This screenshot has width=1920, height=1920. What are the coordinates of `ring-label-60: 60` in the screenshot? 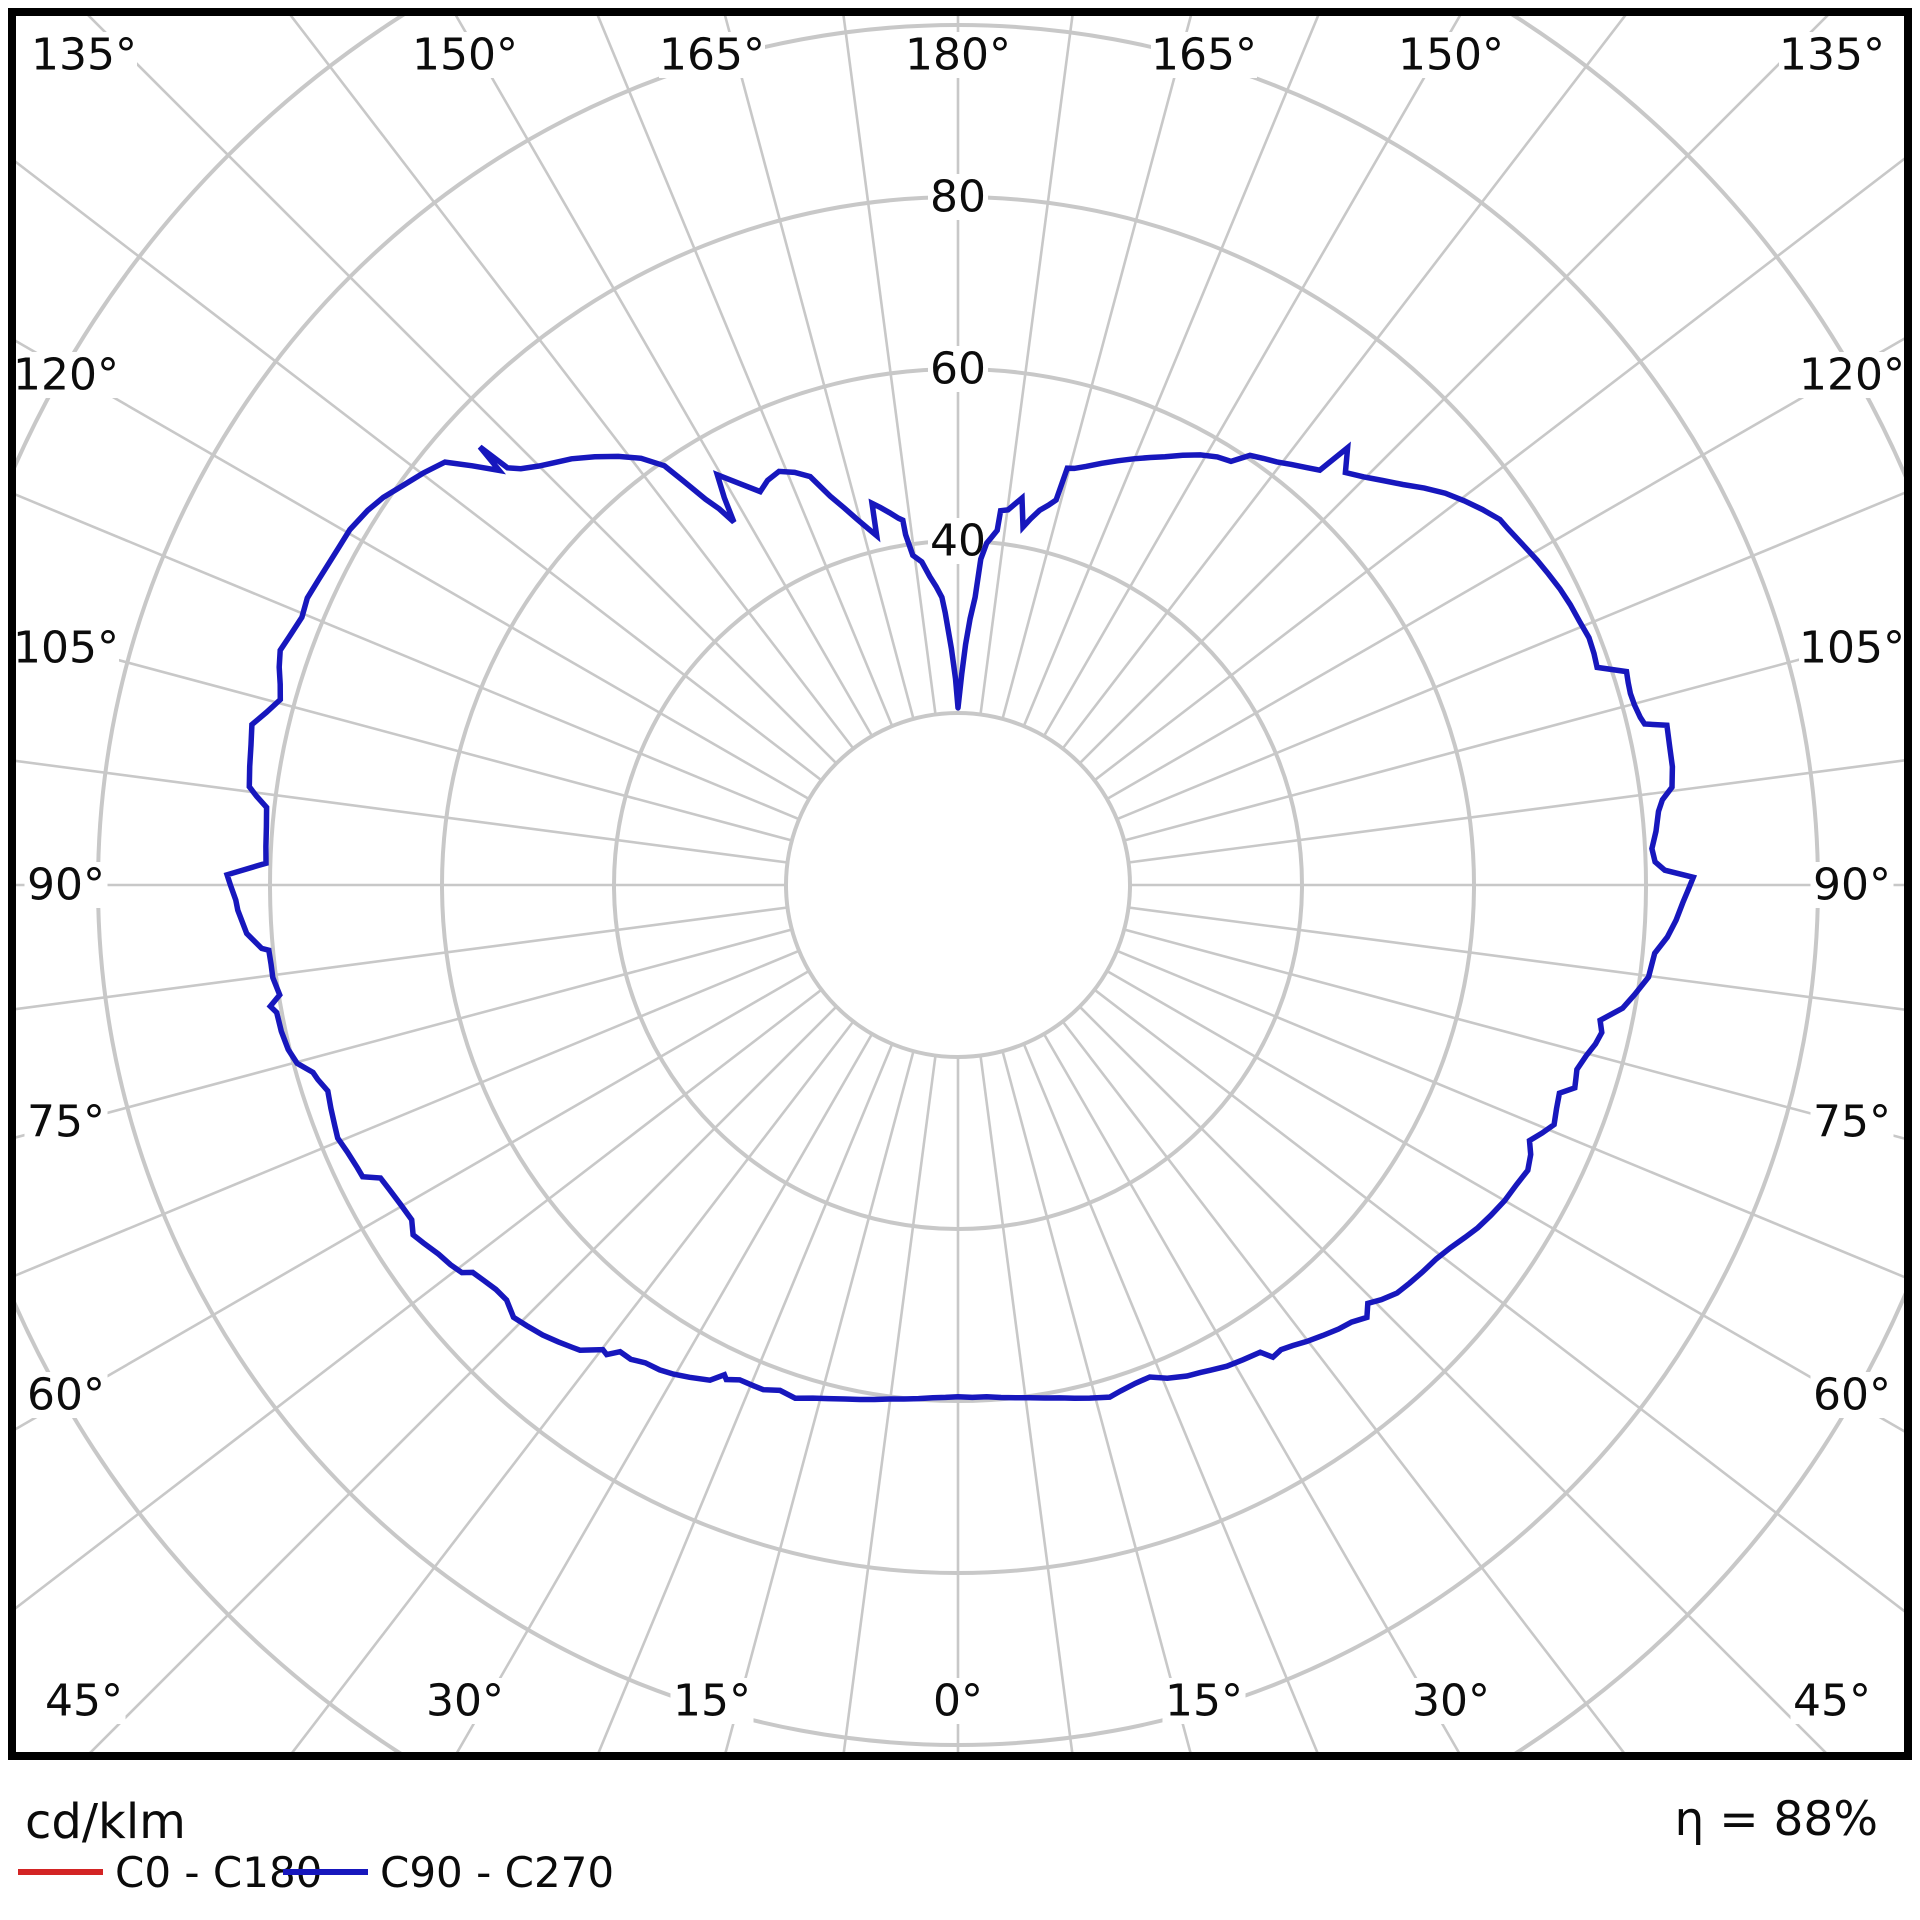 It's located at (958, 369).